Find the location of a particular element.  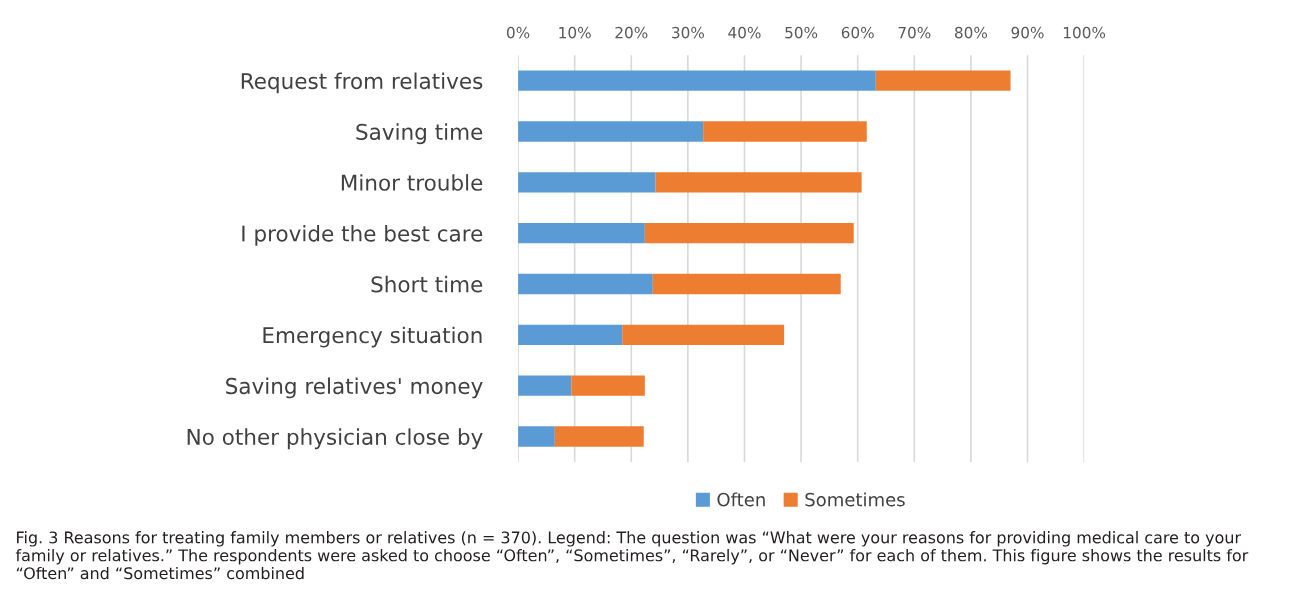

legend-label: Often is located at coordinates (741, 499).